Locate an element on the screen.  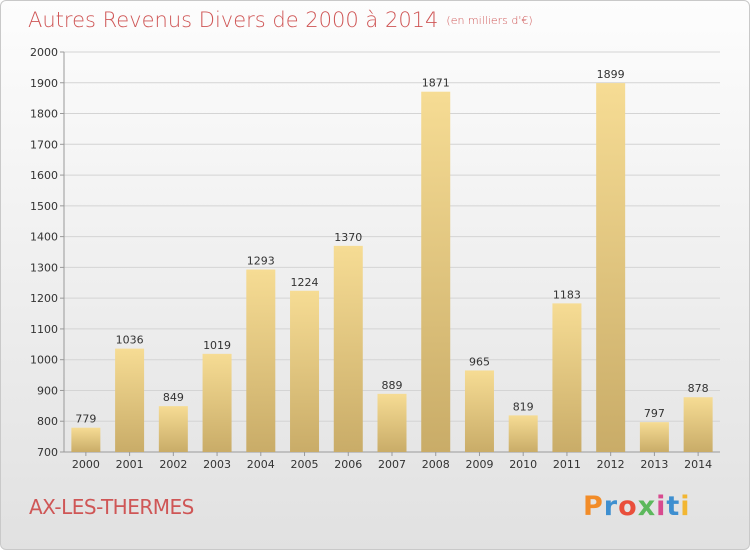
data-label-2011: 1183 is located at coordinates (567, 294).